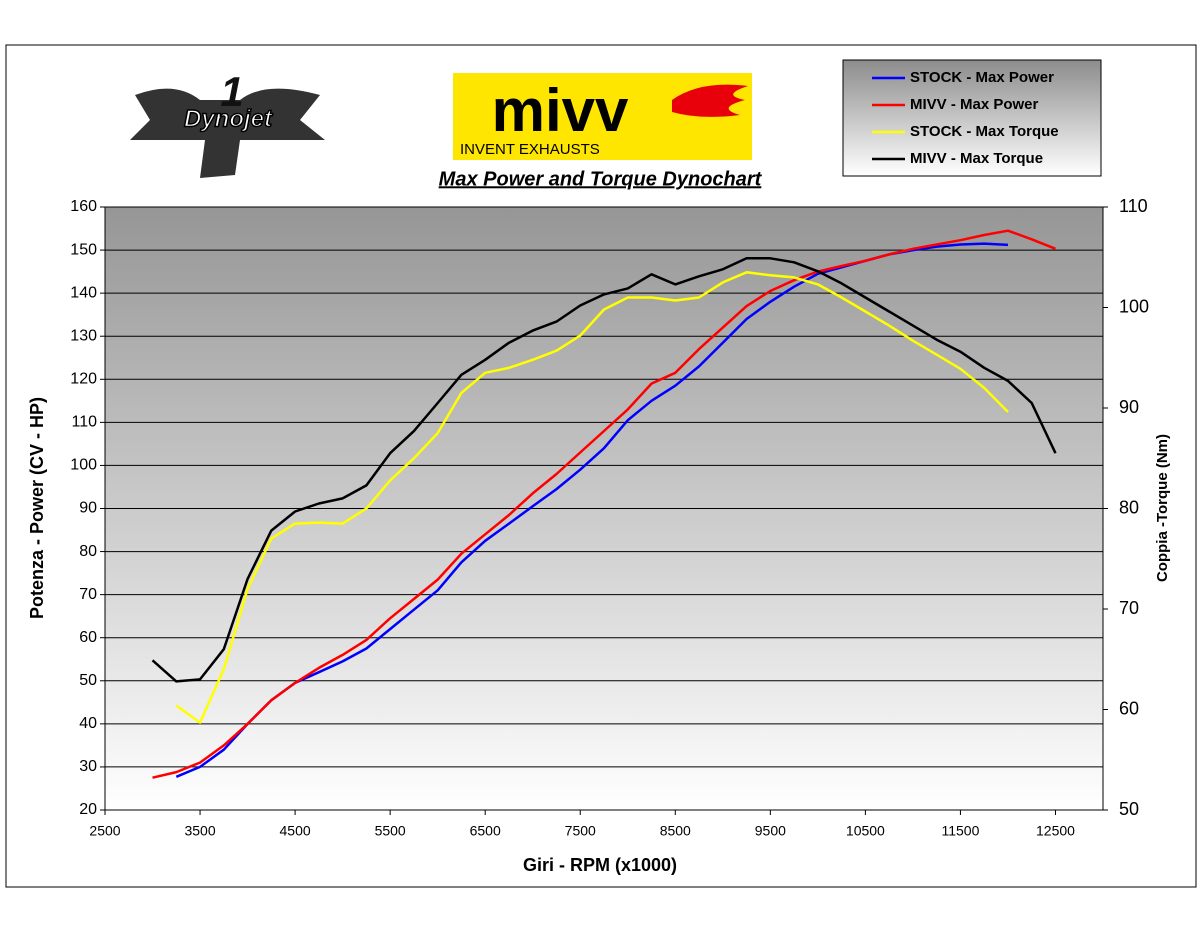 This screenshot has height=927, width=1200. Describe the element at coordinates (88, 551) in the screenshot. I see `y-tick-label: 80` at that location.